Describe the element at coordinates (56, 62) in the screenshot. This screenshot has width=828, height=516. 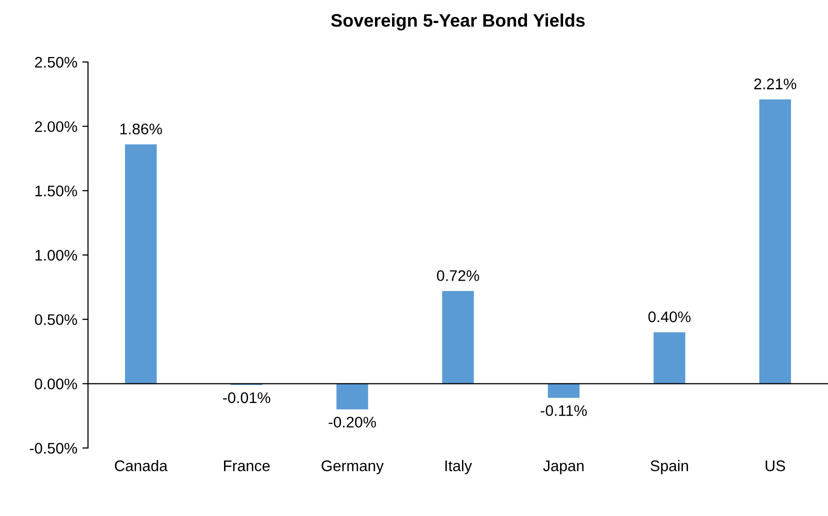
I see `y-tick-label: 2.50%` at that location.